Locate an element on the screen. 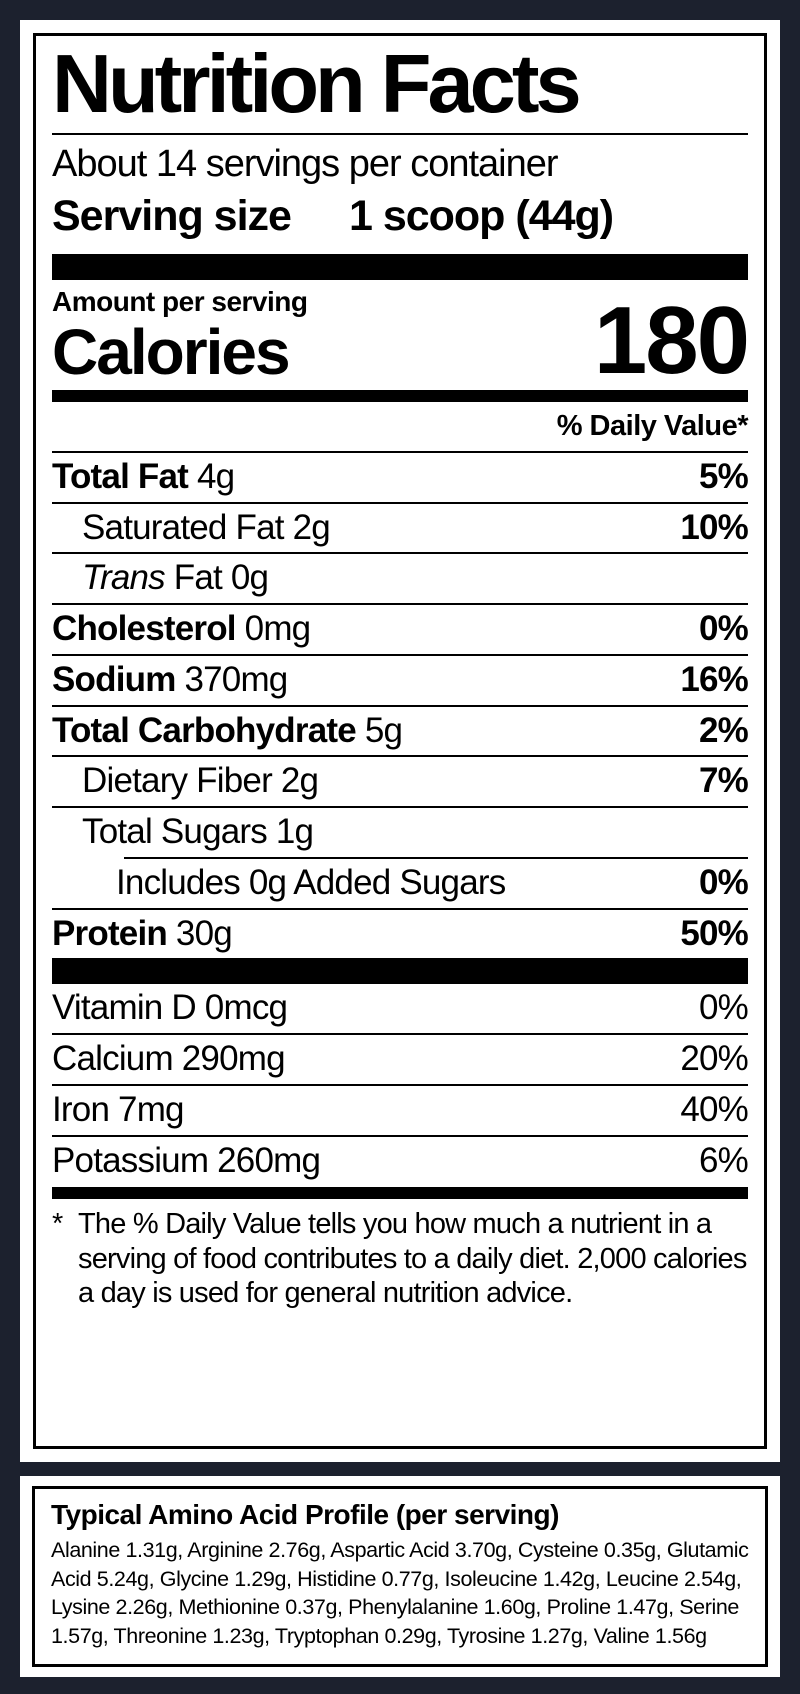  calories-value: 180 is located at coordinates (671, 340).